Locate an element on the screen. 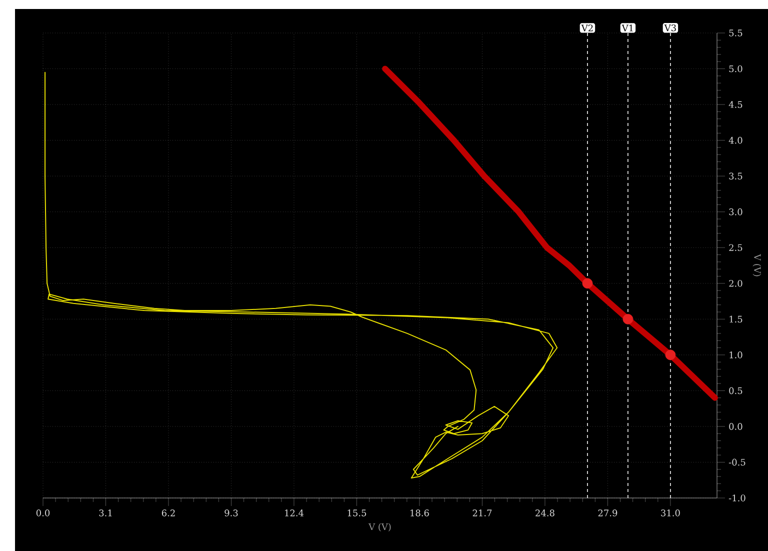  y-tick-label: 0.5 is located at coordinates (735, 390).